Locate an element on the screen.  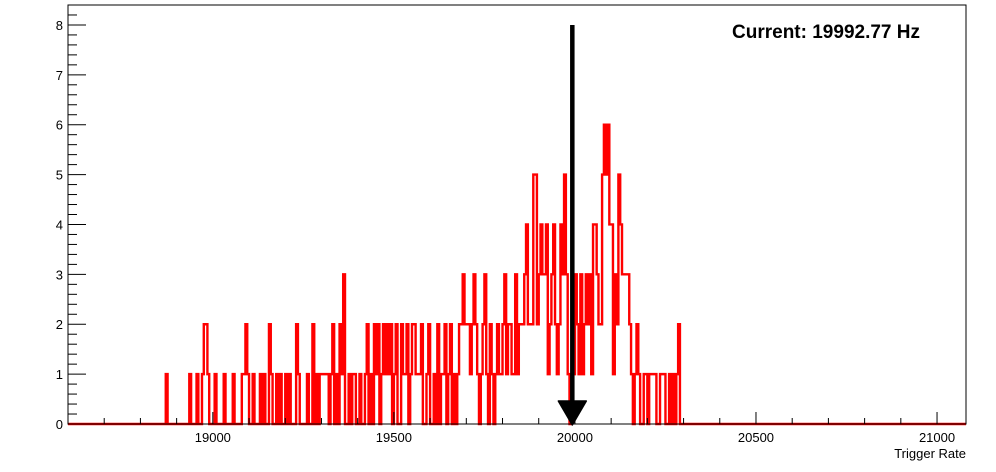
y-tick-label: 2 is located at coordinates (59, 324).